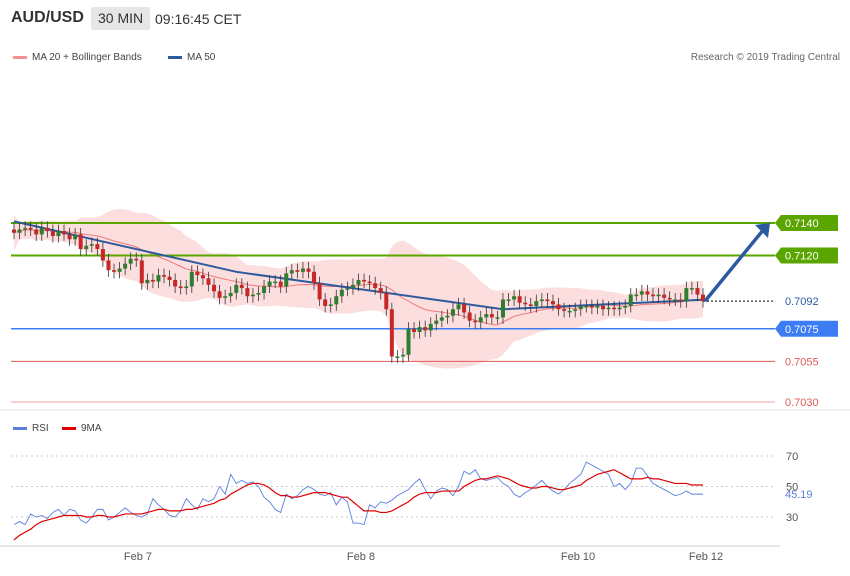 The width and height of the screenshot is (850, 576). Describe the element at coordinates (87, 57) in the screenshot. I see `legend-ma20-label: MA 20 + Bollinger Bands` at that location.